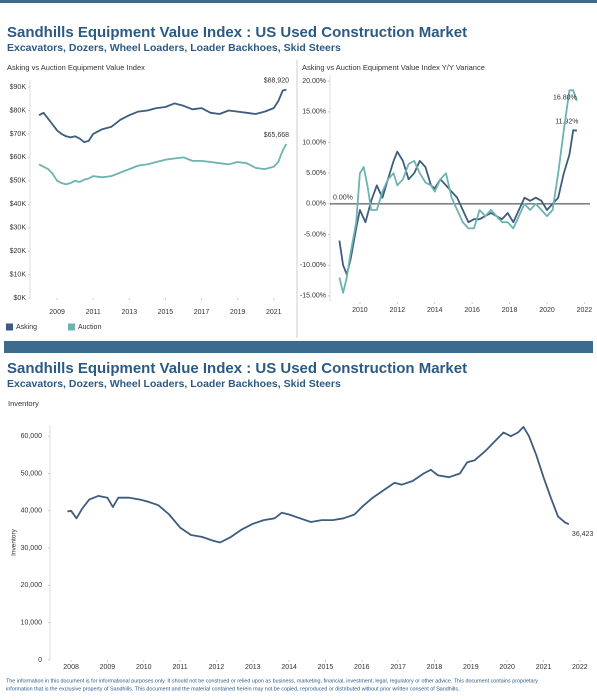 The width and height of the screenshot is (597, 700). What do you see at coordinates (18, 274) in the screenshot?
I see `y-tick-label: $10K` at bounding box center [18, 274].